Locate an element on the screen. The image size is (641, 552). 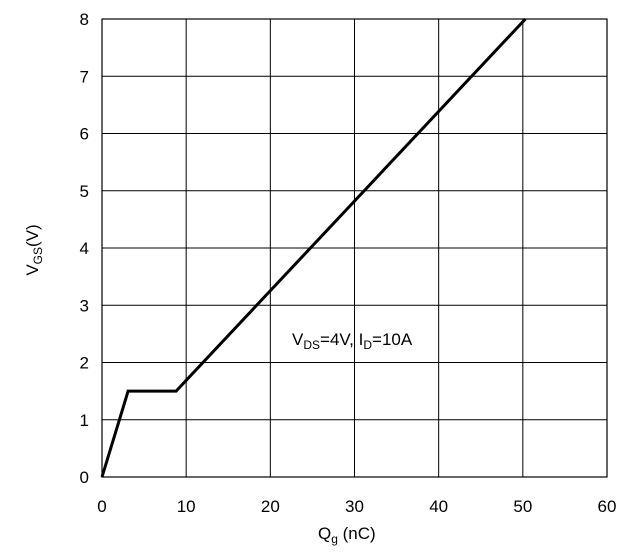
y-tick-label: 4 is located at coordinates (84, 248).